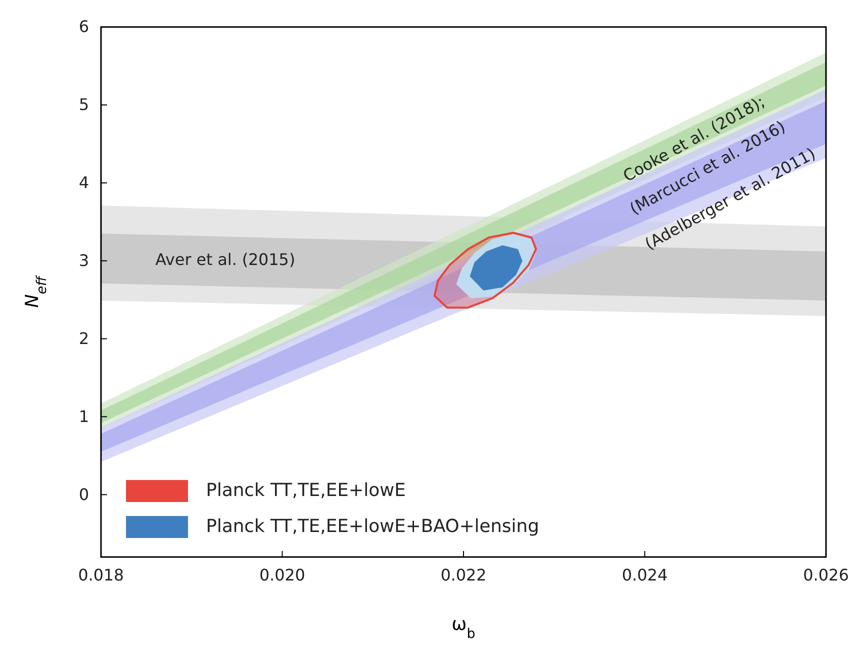 This screenshot has height=646, width=853. What do you see at coordinates (83, 104) in the screenshot?
I see `y-tick-label: 5` at bounding box center [83, 104].